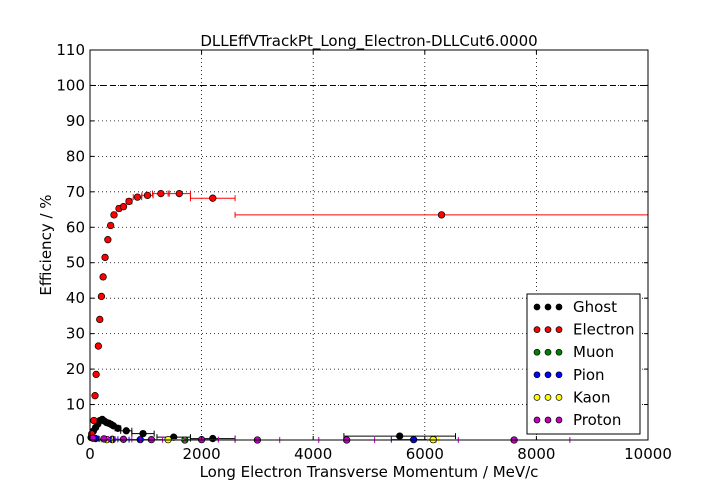 This screenshot has width=720, height=504. I want to click on y-tick-label: 80, so click(75, 156).